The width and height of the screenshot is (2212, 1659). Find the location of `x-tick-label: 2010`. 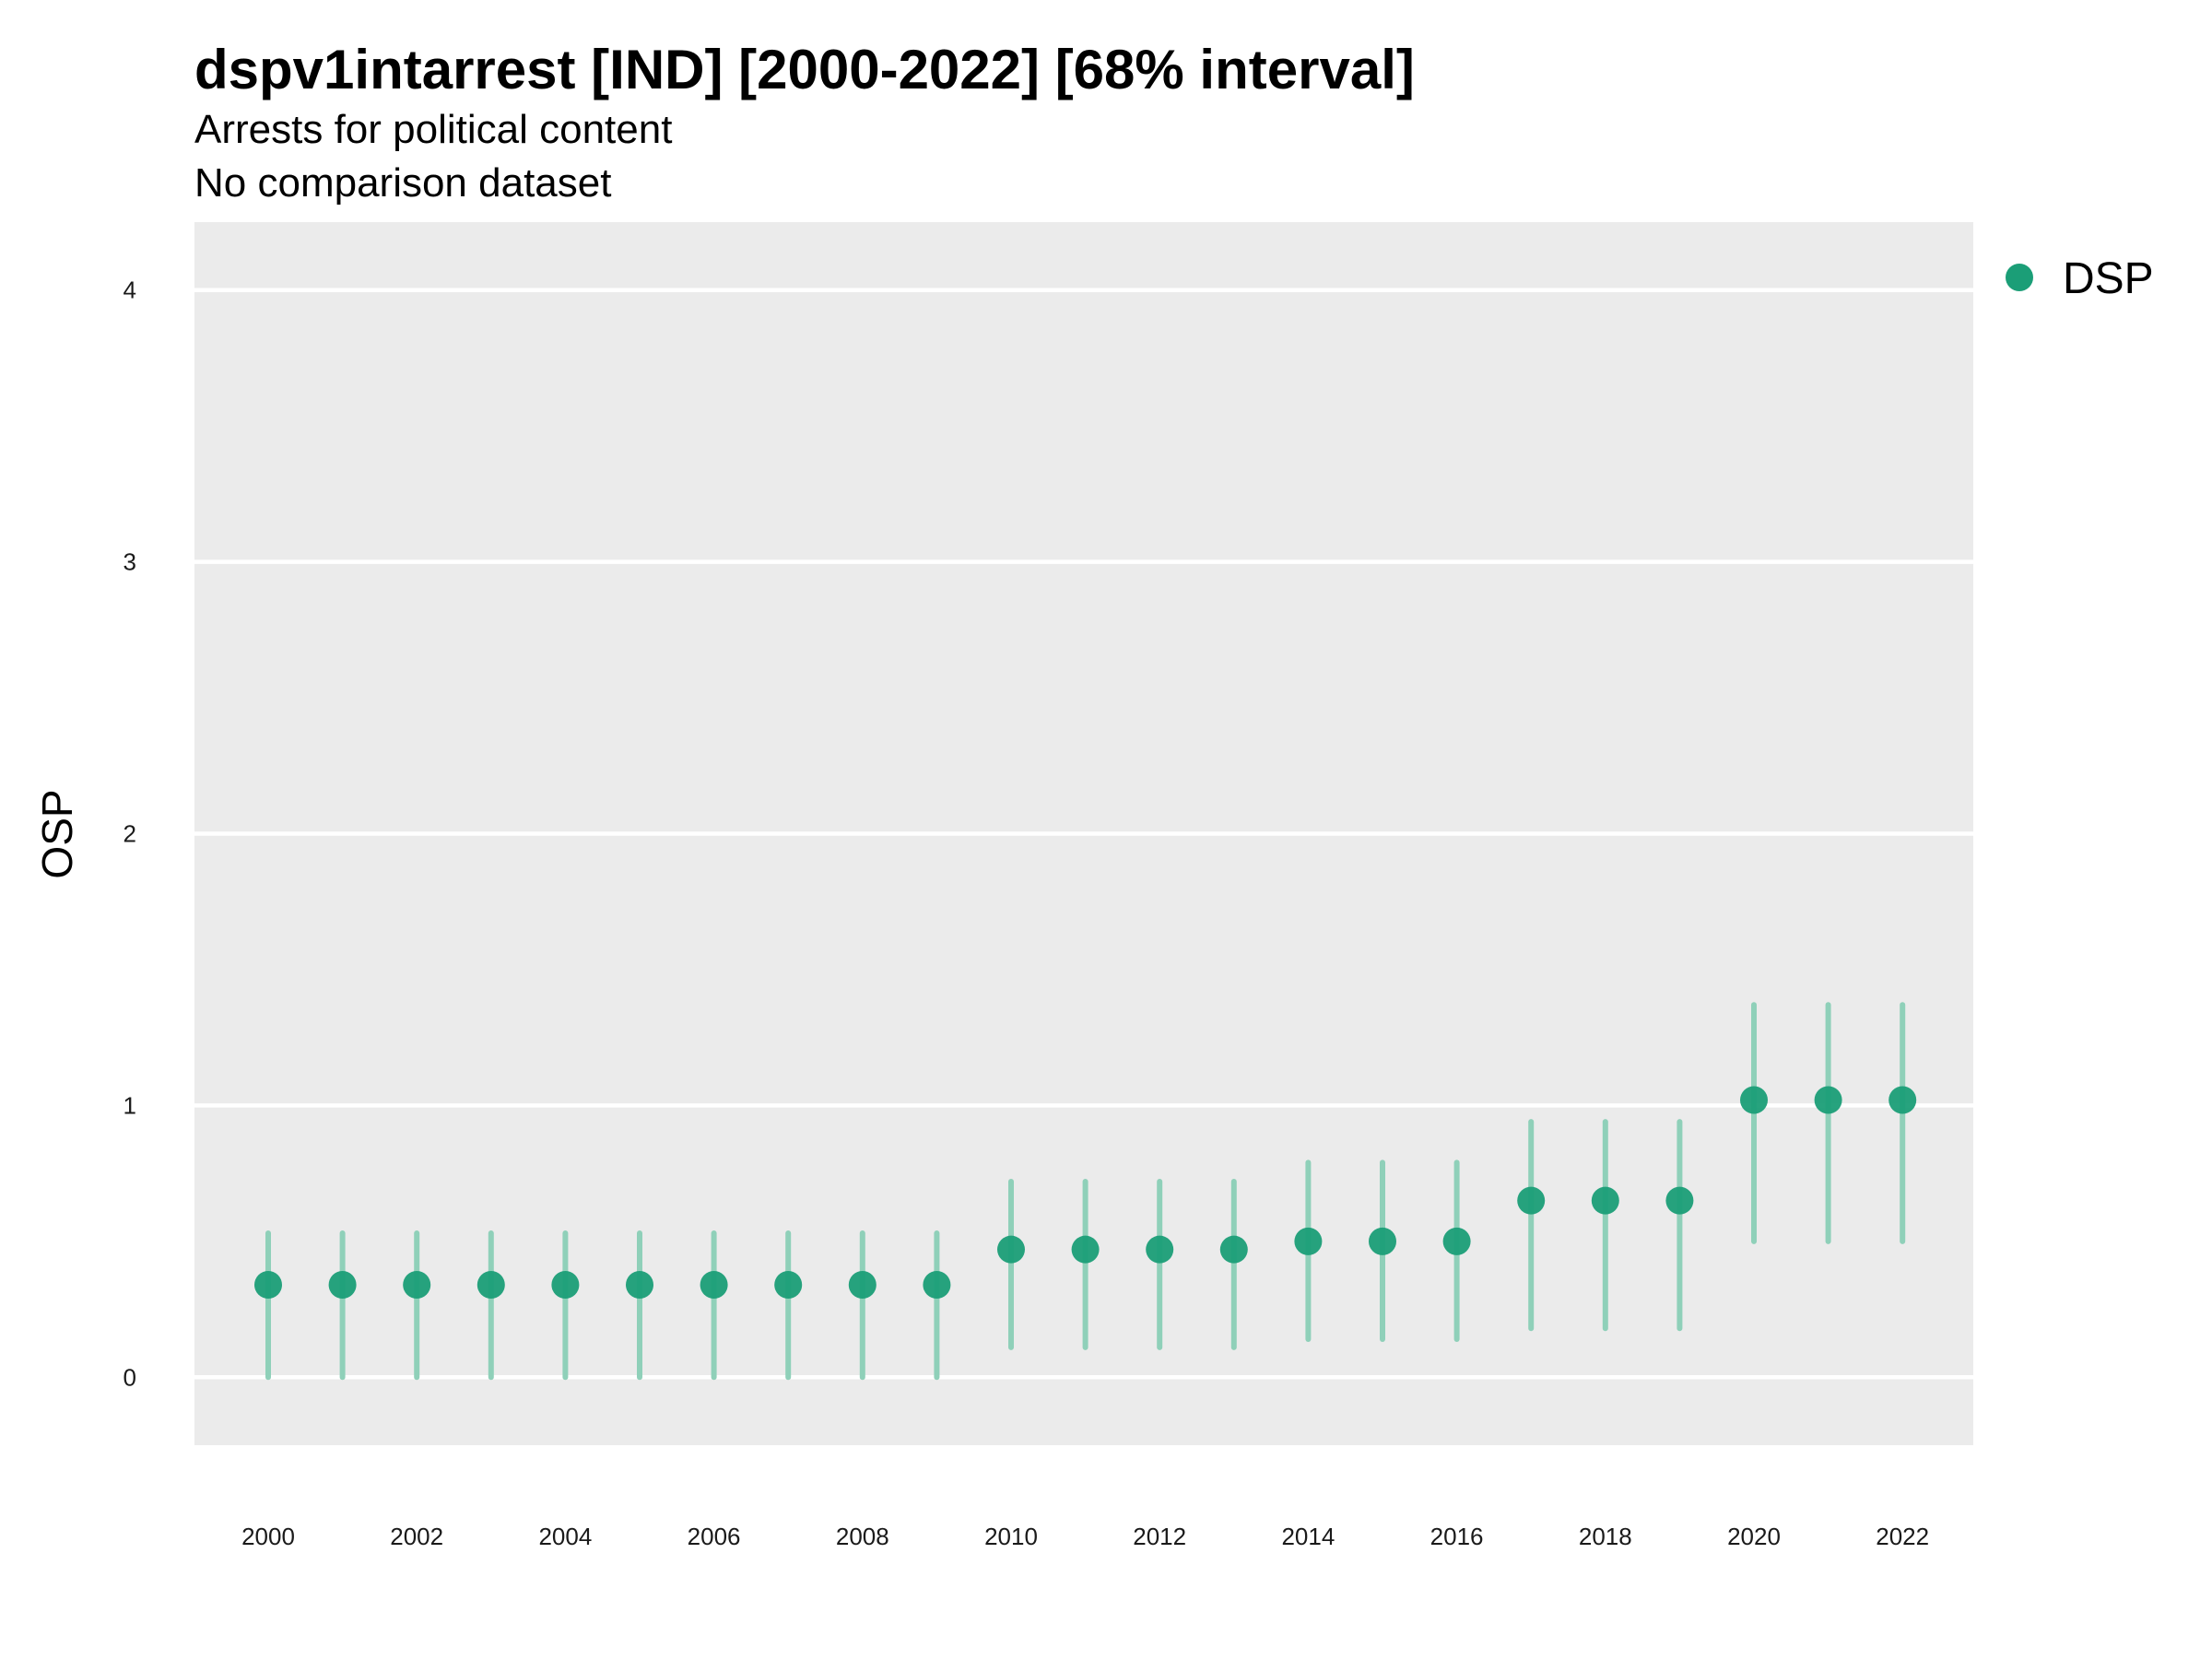

x-tick-label: 2010 is located at coordinates (1011, 1536).